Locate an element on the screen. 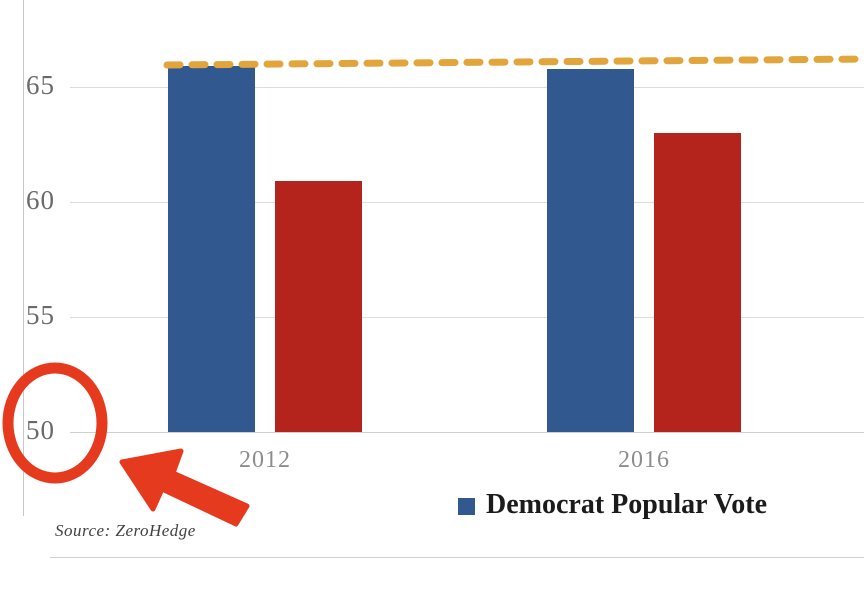 The height and width of the screenshot is (600, 864). legend-swatch-democrat is located at coordinates (466, 506).